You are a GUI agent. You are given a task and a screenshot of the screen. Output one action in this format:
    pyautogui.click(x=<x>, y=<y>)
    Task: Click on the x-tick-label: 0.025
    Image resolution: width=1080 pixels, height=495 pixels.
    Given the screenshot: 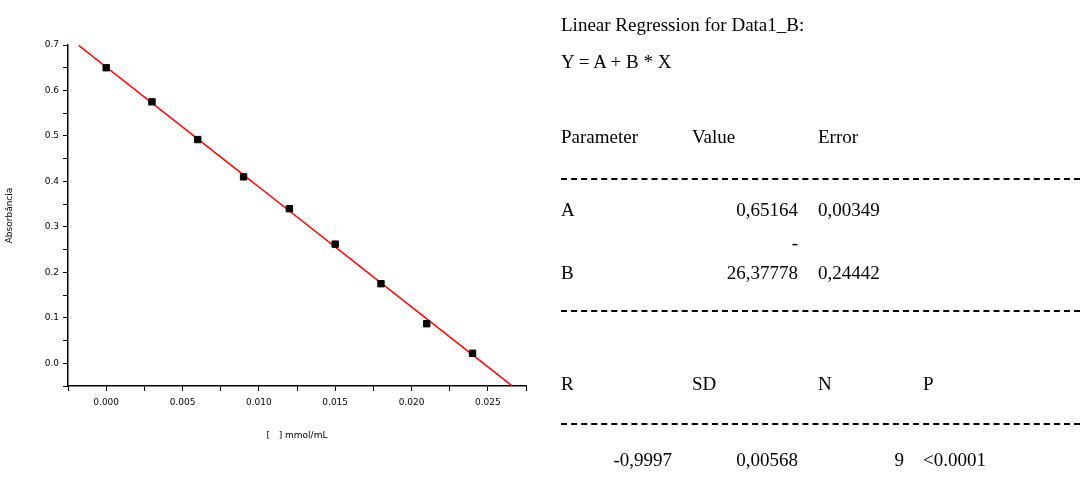 What is the action you would take?
    pyautogui.click(x=487, y=401)
    